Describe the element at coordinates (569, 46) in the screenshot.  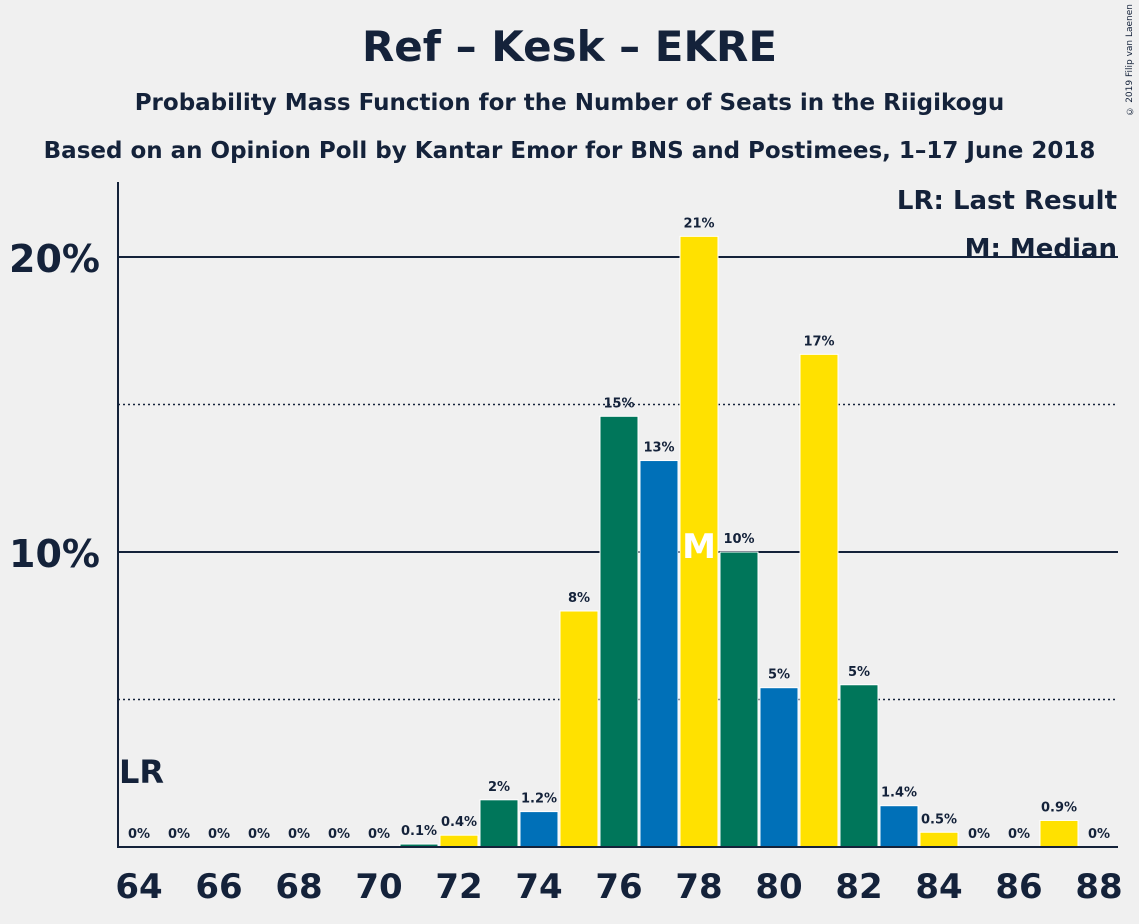
I see `chart-title: Ref – Kesk – EKRE` at that location.